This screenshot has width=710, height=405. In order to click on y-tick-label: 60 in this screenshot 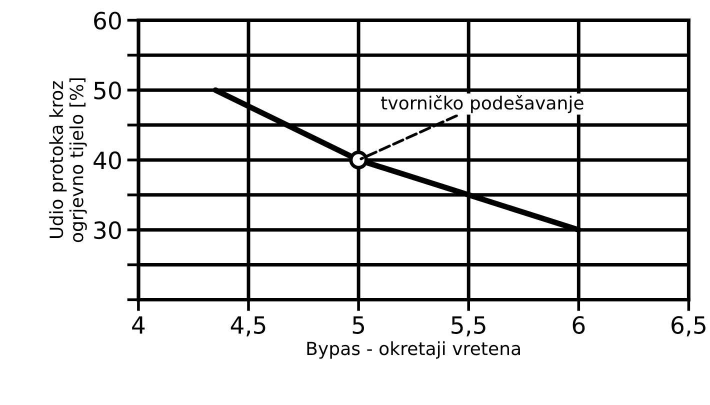, I will do `click(107, 21)`.